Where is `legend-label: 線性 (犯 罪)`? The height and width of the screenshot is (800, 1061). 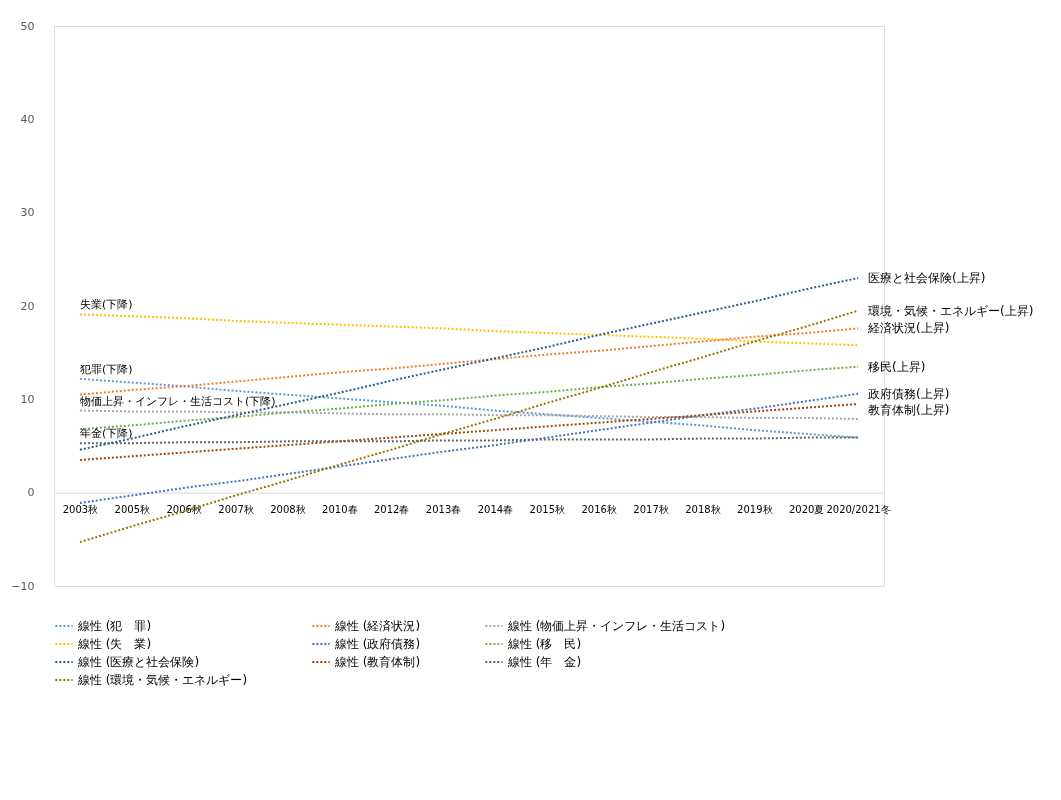 legend-label: 線性 (犯 罪) is located at coordinates (114, 626).